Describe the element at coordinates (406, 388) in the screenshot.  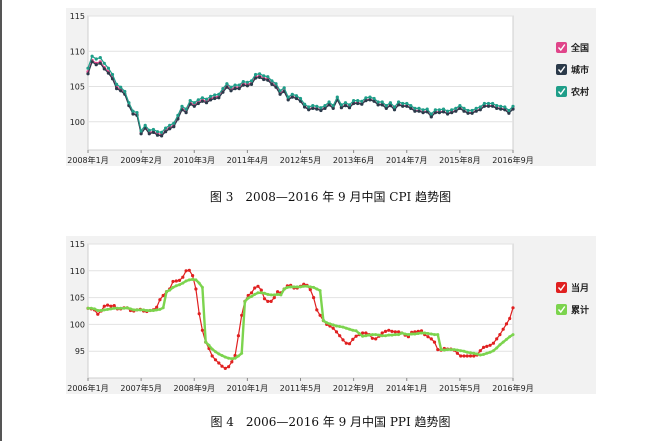
I see `ppi-x-tick-label: 2014年1月` at that location.